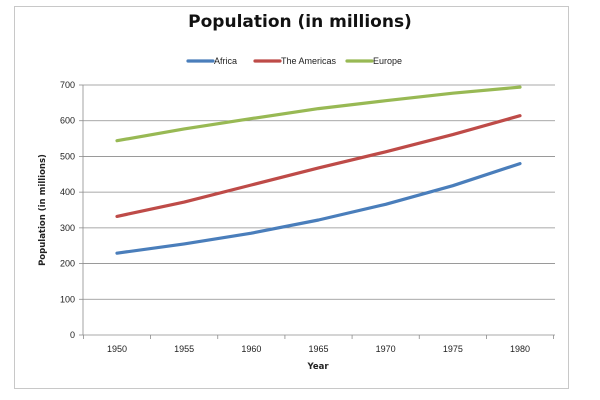  What do you see at coordinates (300, 22) in the screenshot?
I see `chart-title: Population (in millions)` at bounding box center [300, 22].